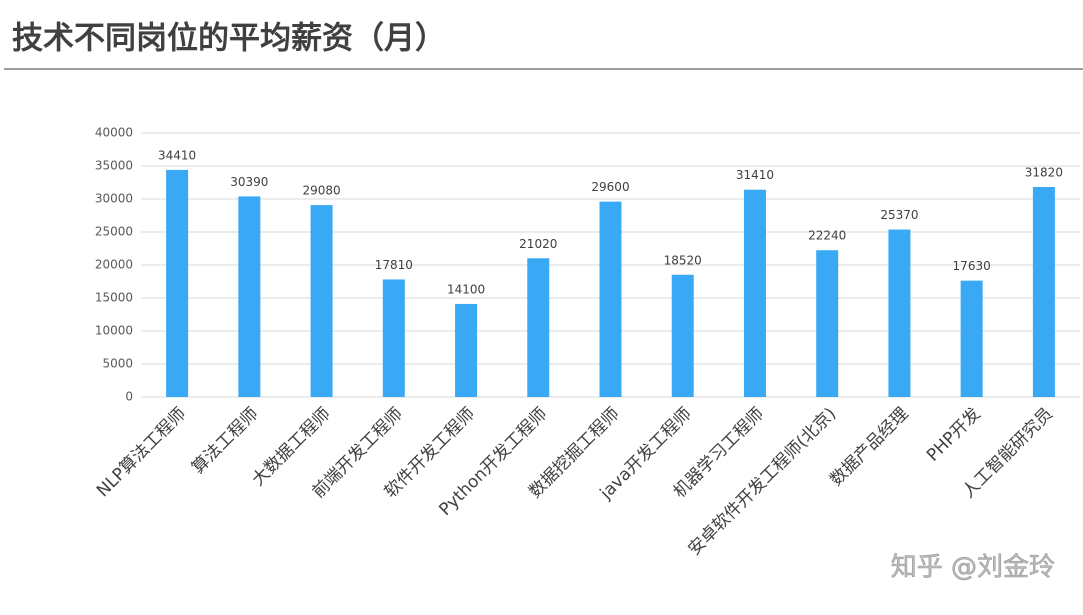 Image resolution: width=1083 pixels, height=615 pixels. Describe the element at coordinates (755, 175) in the screenshot. I see `data-label: 31410` at that location.